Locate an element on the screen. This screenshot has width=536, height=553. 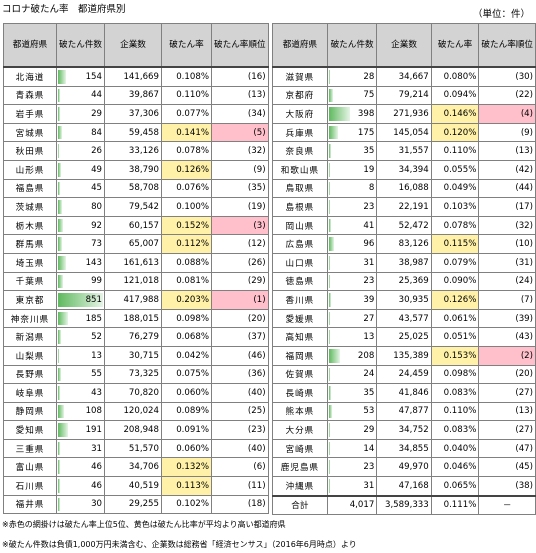
rank-cell: (22) is located at coordinates (507, 95).